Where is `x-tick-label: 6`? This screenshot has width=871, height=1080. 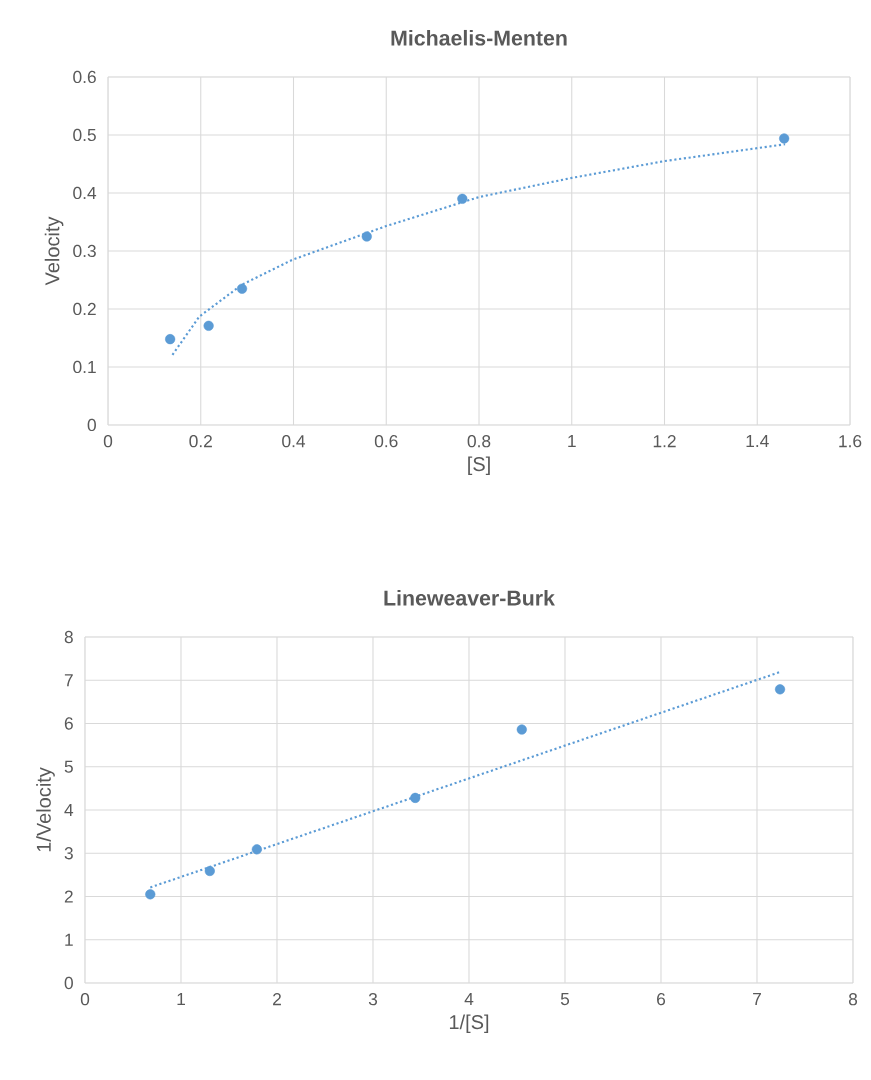
x-tick-label: 6 is located at coordinates (661, 999).